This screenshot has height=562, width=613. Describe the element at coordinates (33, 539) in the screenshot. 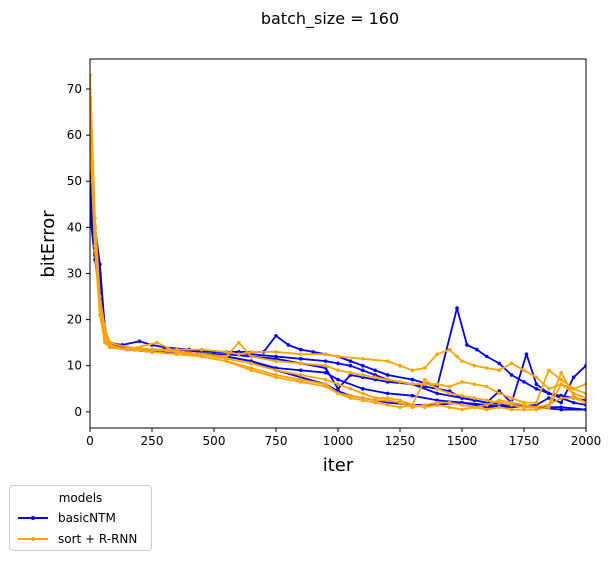

I see `legend-swatch-sort-rrnn` at that location.